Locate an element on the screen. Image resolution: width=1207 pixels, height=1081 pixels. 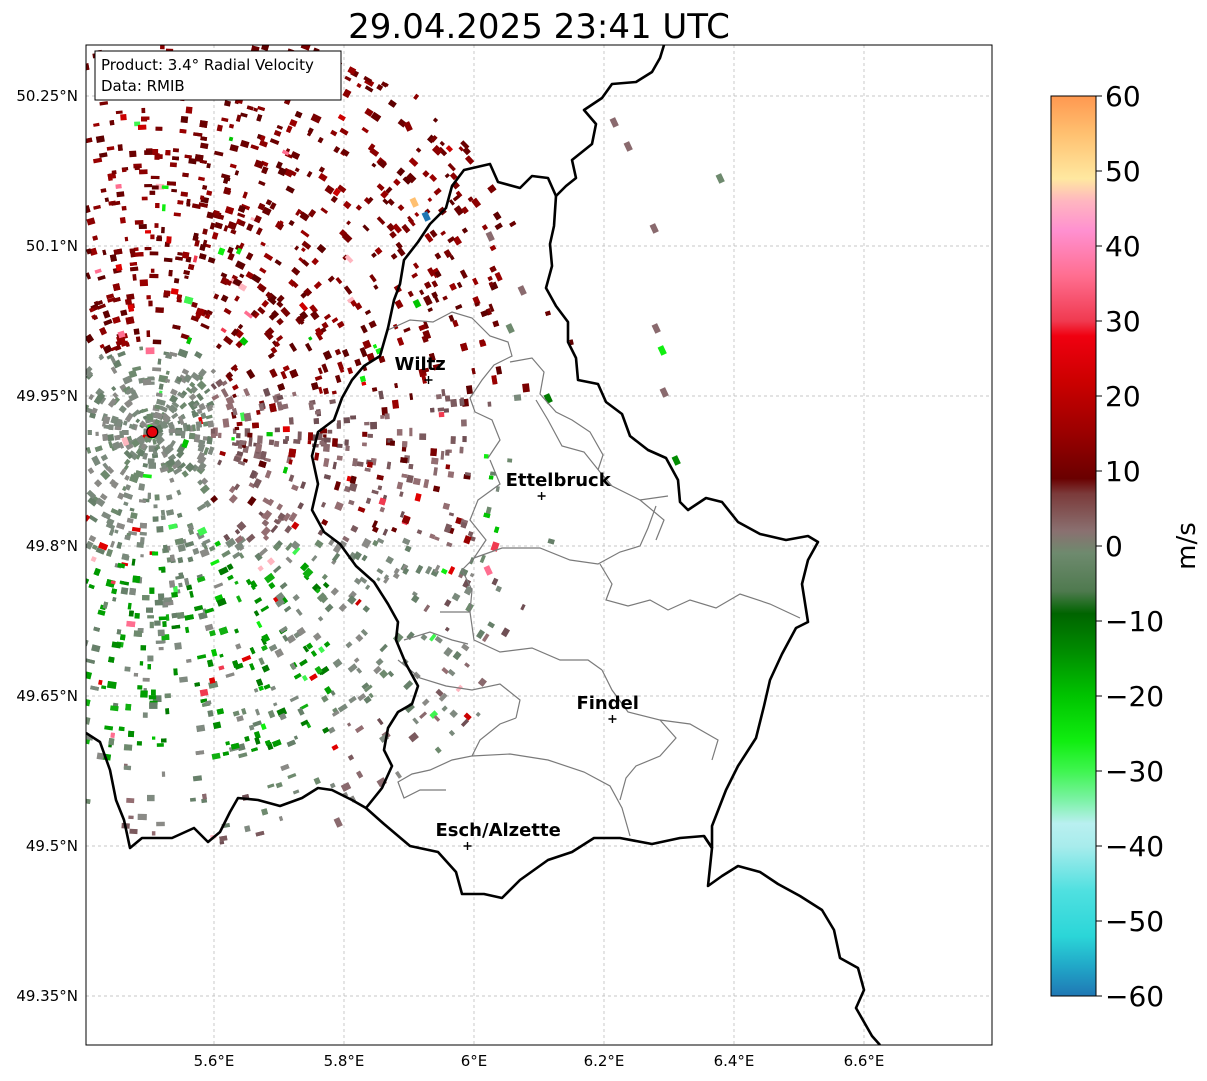
figure-title: 29.04.2025 23:41 UTC is located at coordinates (539, 27).